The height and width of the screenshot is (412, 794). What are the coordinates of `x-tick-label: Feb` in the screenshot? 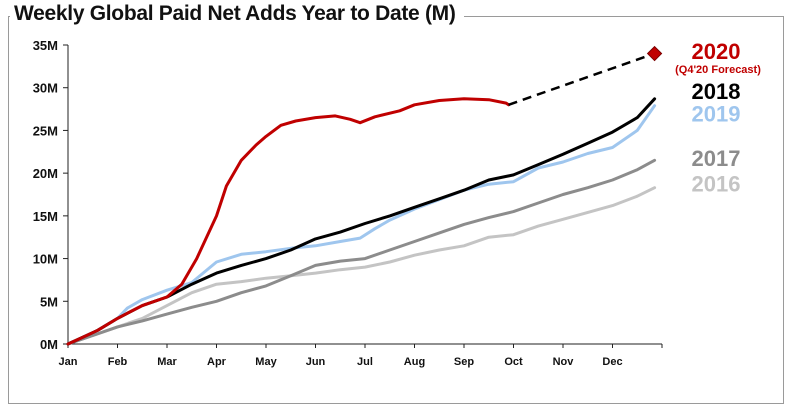 It's located at (118, 362).